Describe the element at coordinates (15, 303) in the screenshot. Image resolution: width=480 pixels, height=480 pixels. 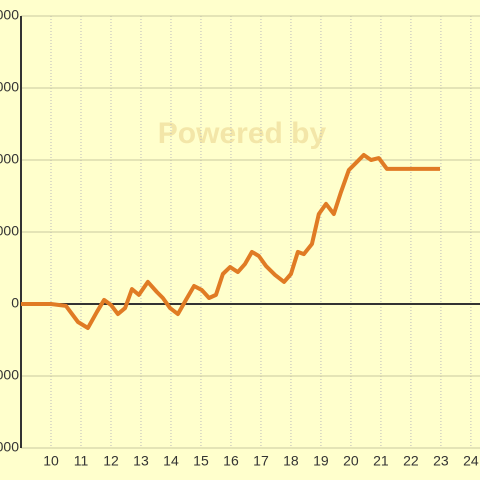
I see `y-tick-label: 0` at that location.